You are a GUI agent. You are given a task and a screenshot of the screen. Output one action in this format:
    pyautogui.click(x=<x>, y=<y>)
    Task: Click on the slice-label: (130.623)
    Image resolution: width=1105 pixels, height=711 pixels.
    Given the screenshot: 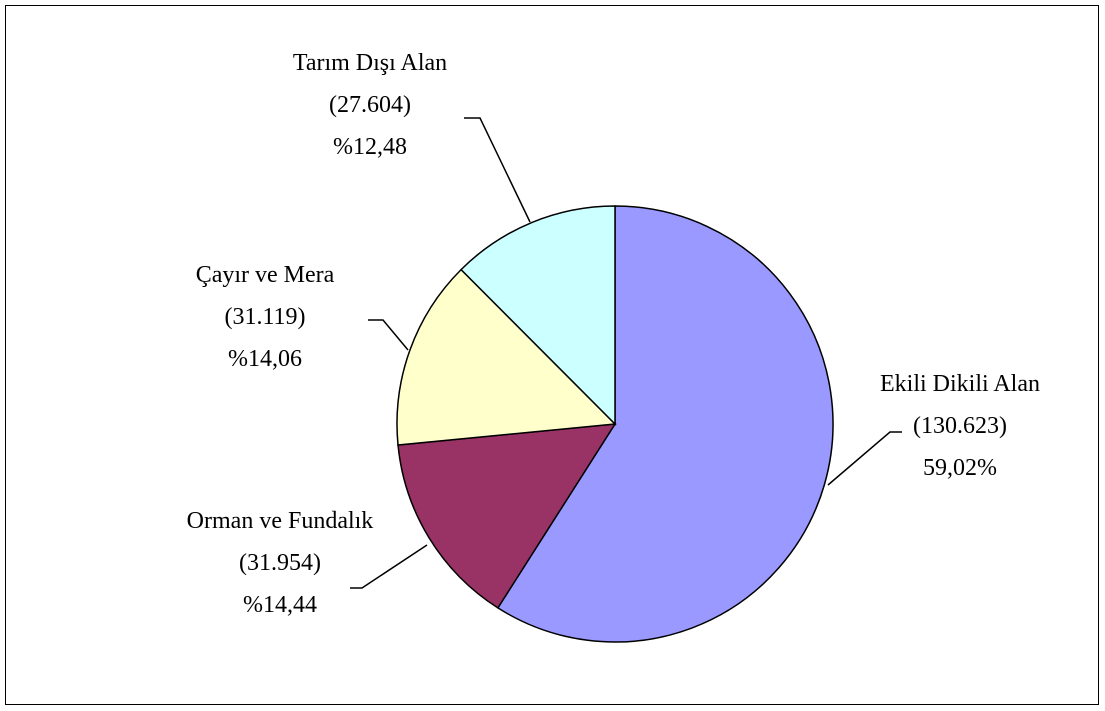 What is the action you would take?
    pyautogui.click(x=960, y=426)
    